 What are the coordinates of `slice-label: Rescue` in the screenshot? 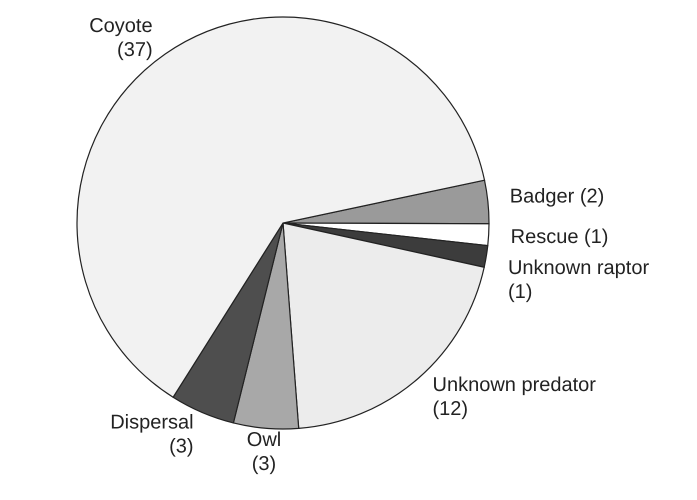 It's located at (544, 237).